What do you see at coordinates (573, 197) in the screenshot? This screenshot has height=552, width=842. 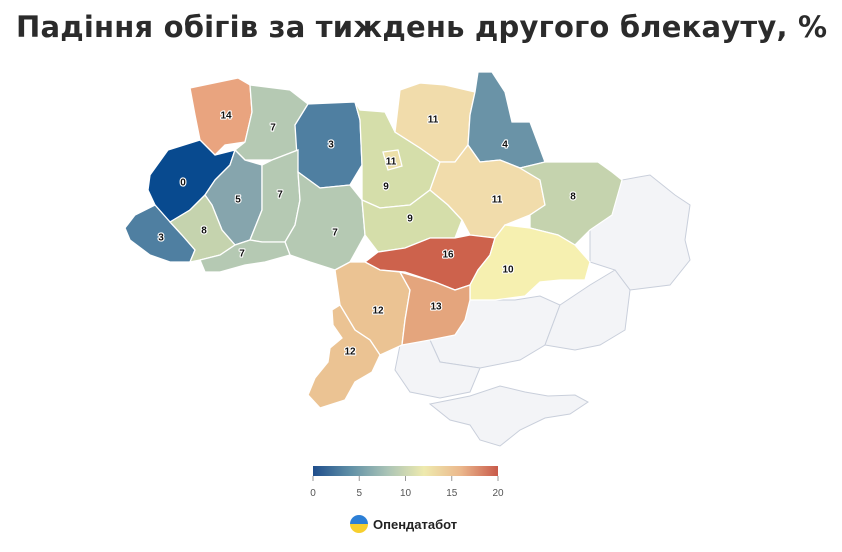 I see `label-kharkiv: 8` at bounding box center [573, 197].